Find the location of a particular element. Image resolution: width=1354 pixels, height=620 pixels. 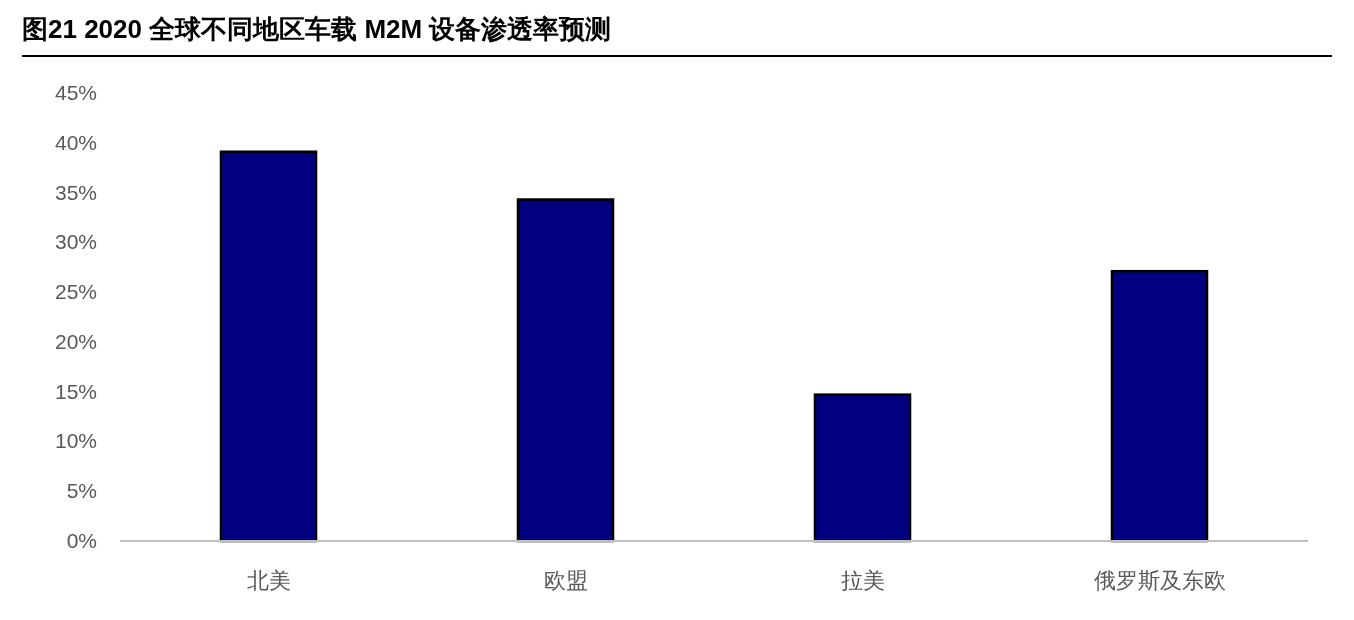

y-tick-label: 40% is located at coordinates (75, 142).